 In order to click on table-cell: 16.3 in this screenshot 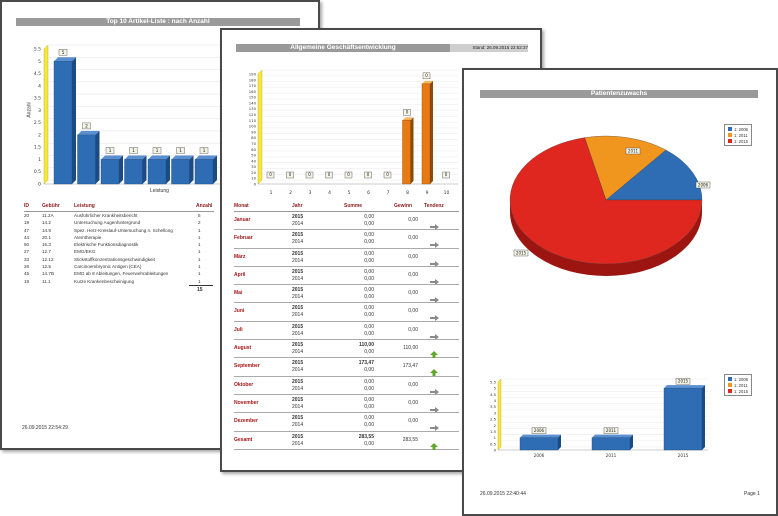, I will do `click(46, 245)`.